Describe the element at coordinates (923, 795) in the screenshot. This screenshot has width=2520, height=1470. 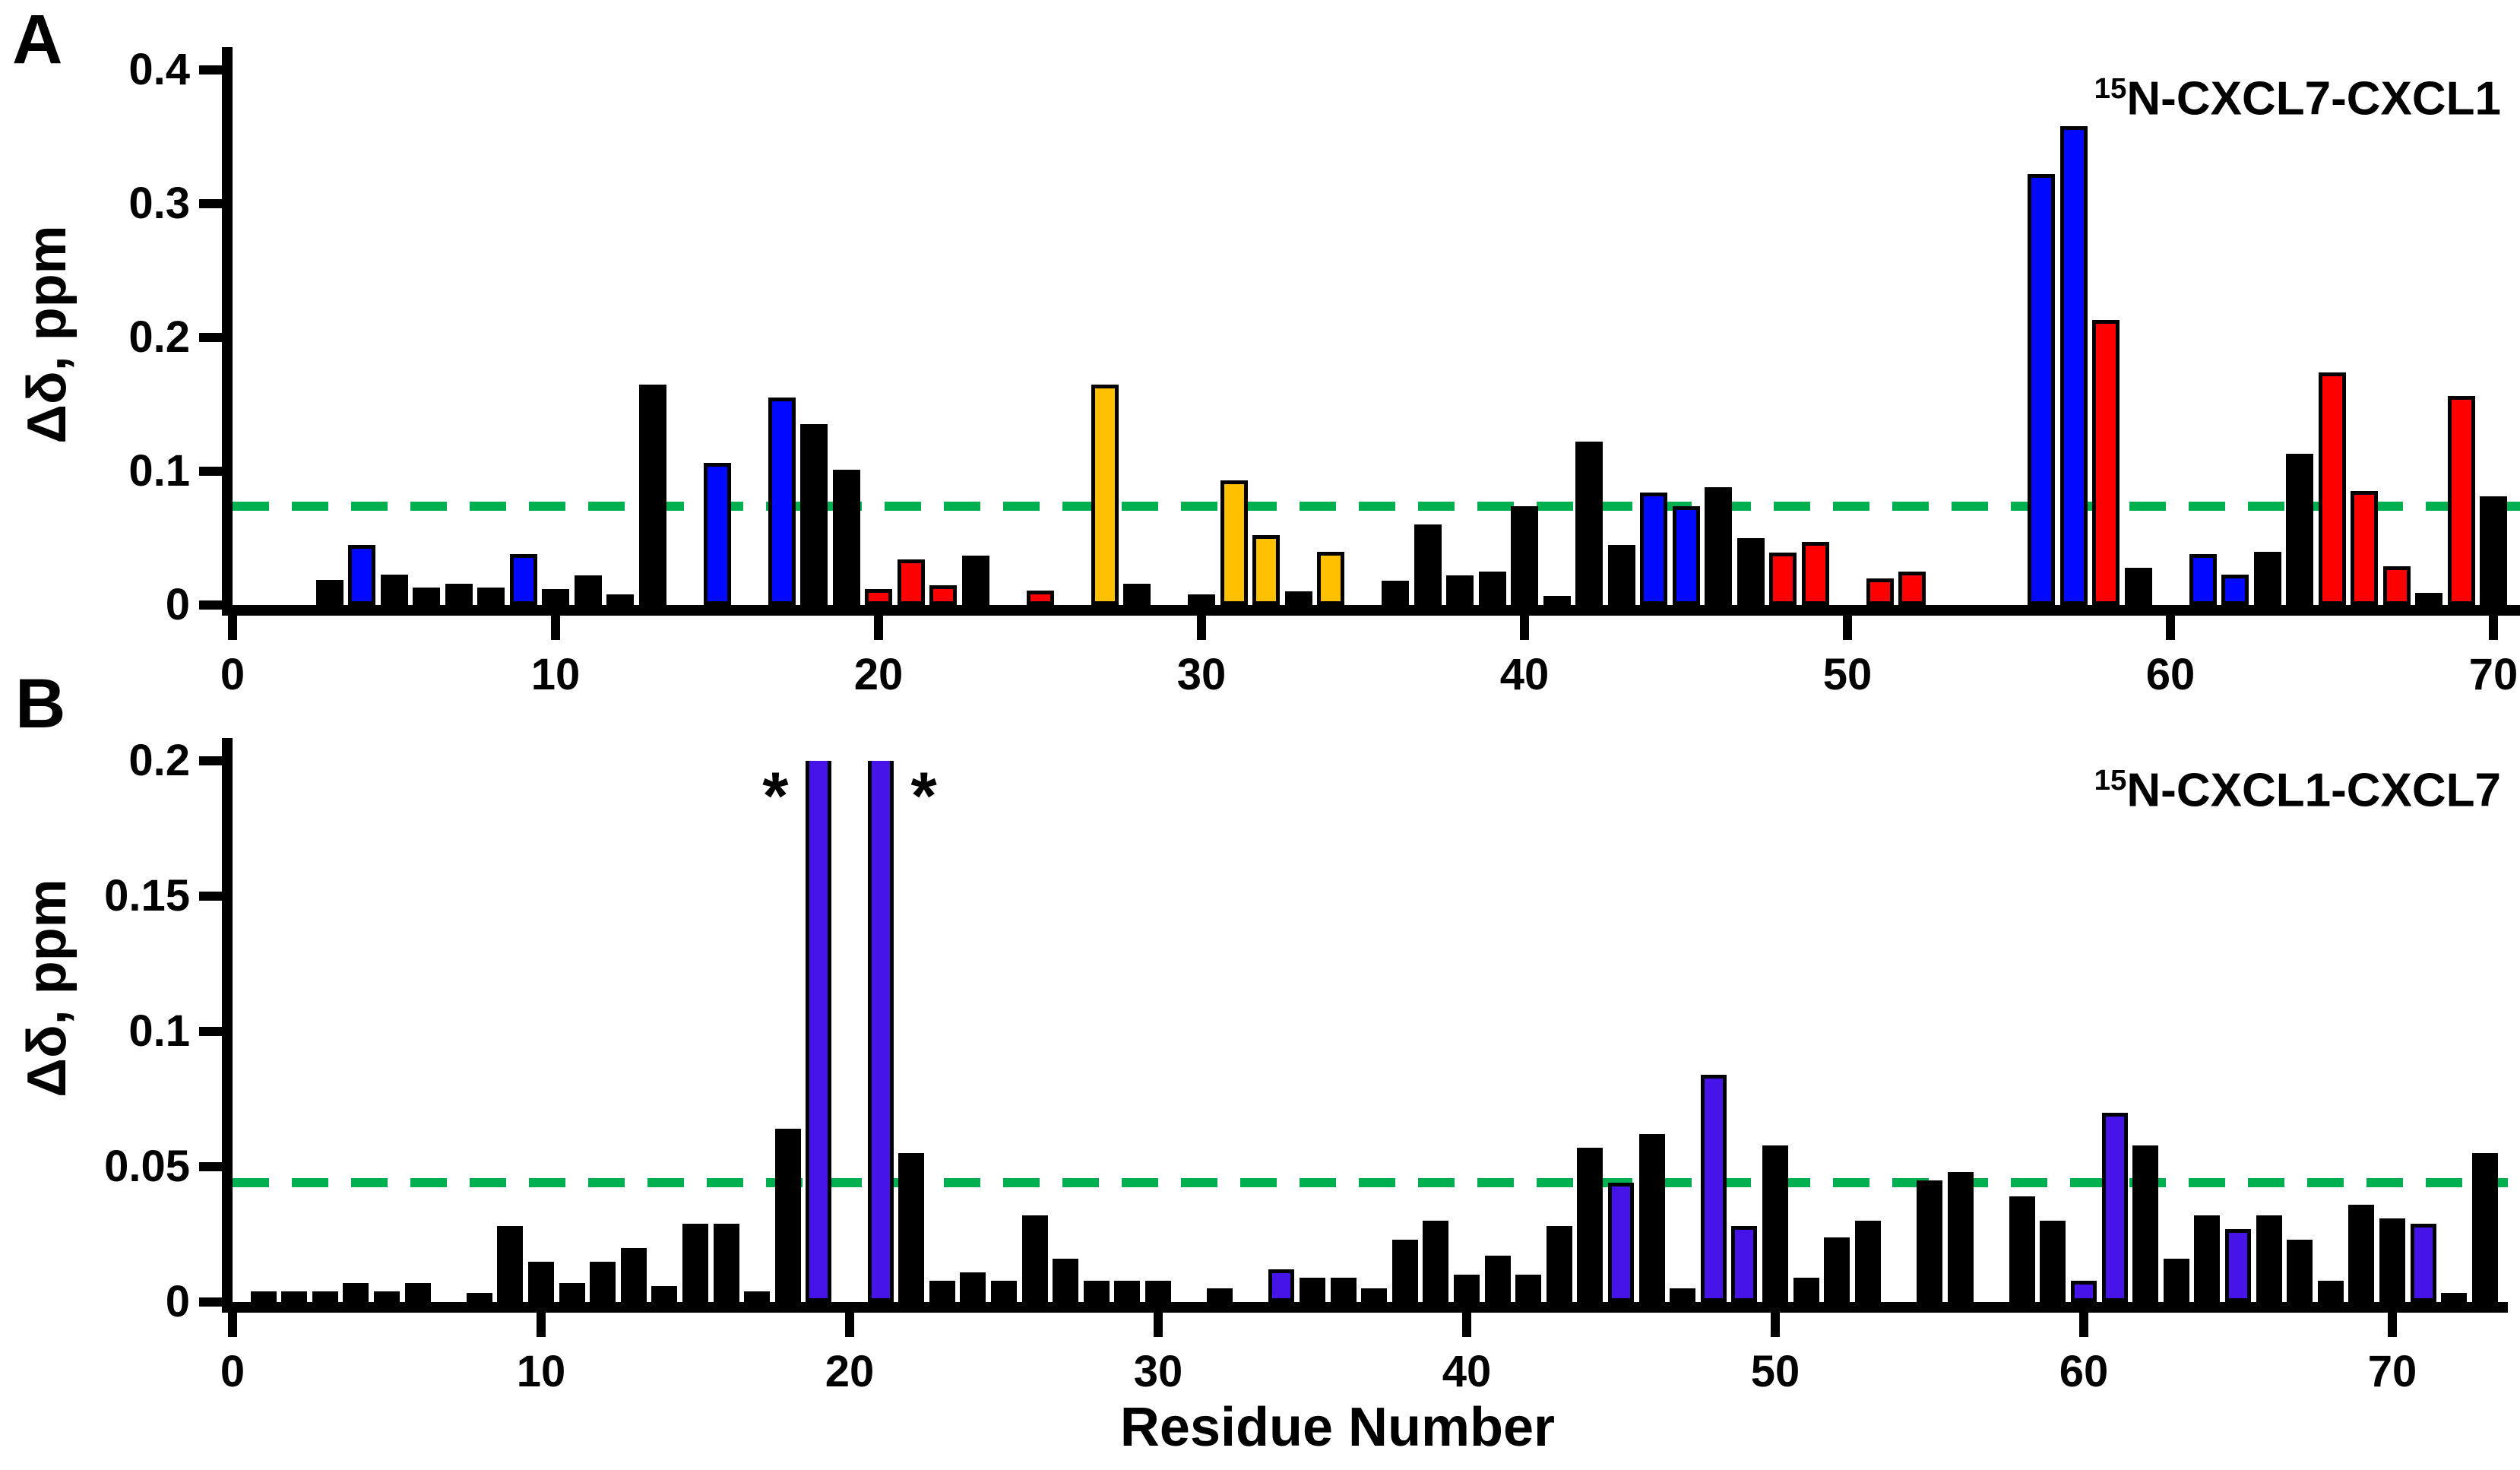
I see `significance-asterisk: *` at that location.